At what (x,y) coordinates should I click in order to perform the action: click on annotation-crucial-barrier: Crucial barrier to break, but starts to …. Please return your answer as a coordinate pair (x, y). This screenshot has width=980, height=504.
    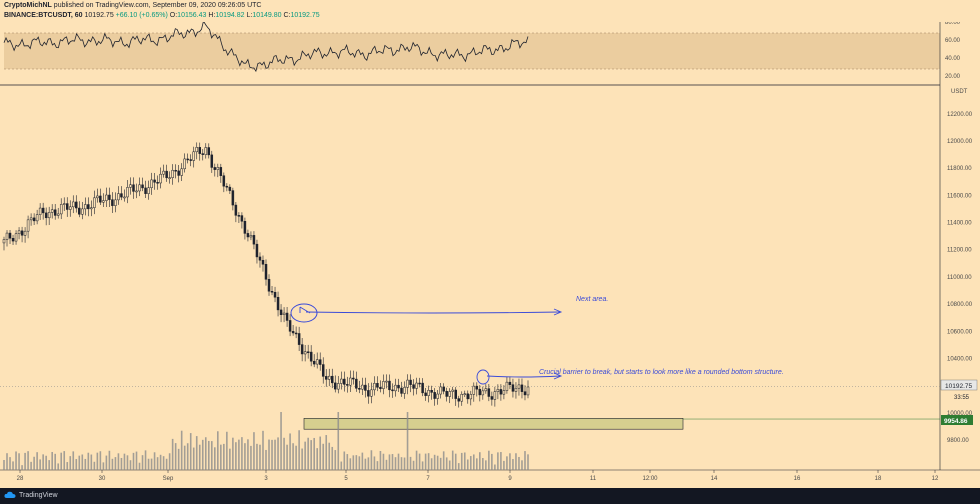
    Looking at the image, I should click on (661, 372).